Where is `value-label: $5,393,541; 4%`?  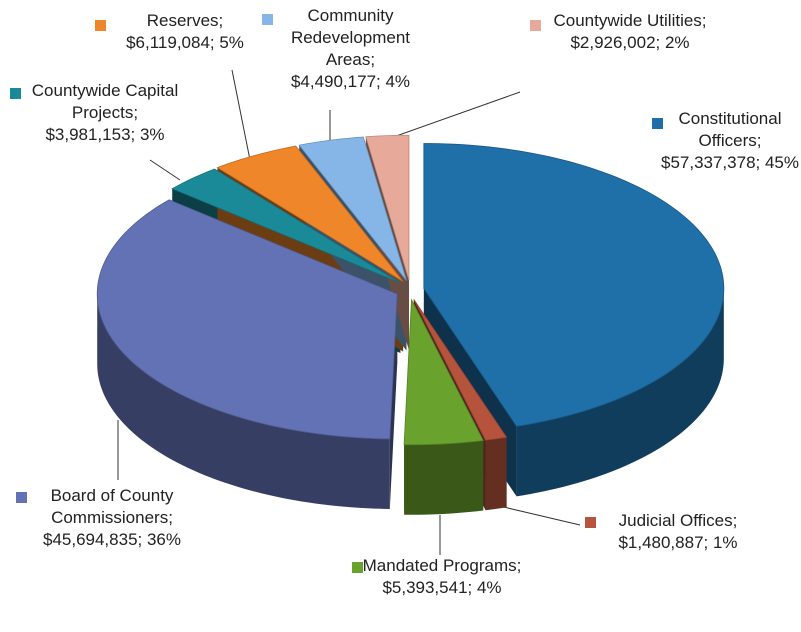
value-label: $5,393,541; 4% is located at coordinates (442, 587).